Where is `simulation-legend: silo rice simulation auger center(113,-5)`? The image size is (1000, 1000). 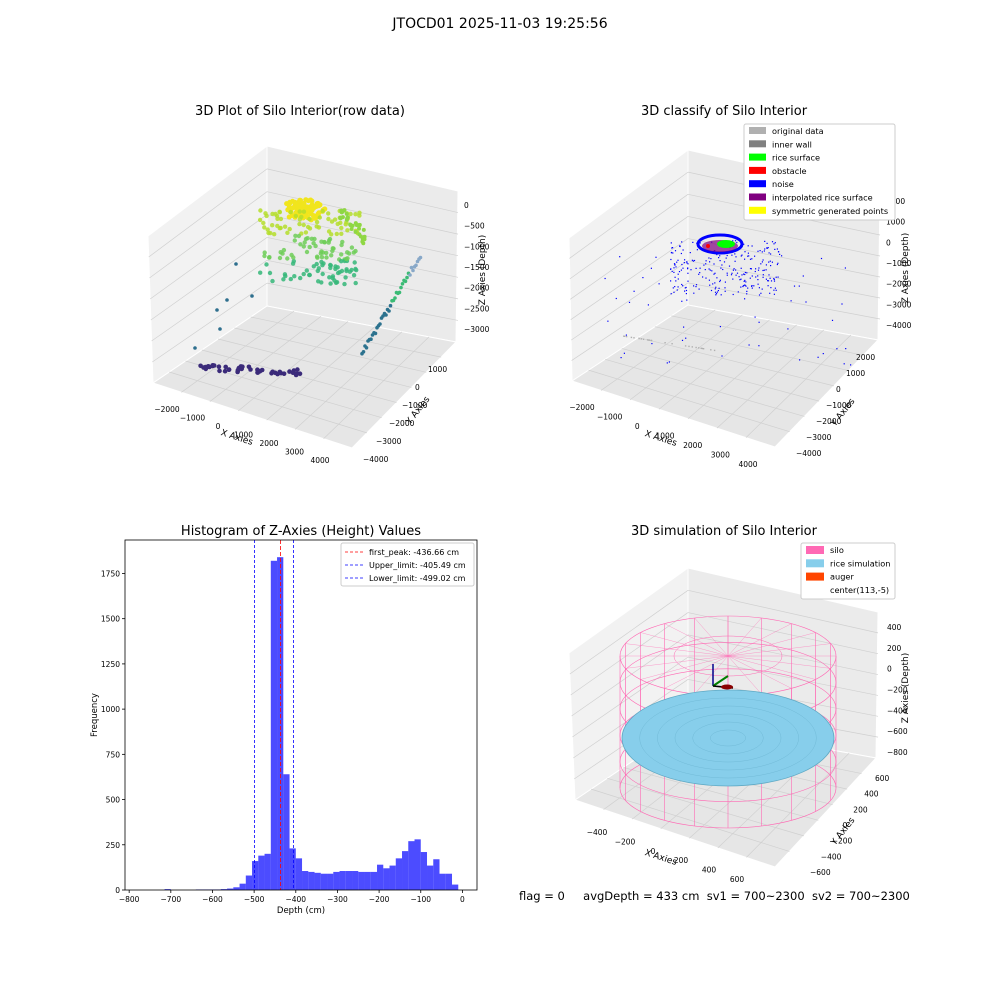 simulation-legend: silo rice simulation auger center(113,-5) is located at coordinates (848, 571).